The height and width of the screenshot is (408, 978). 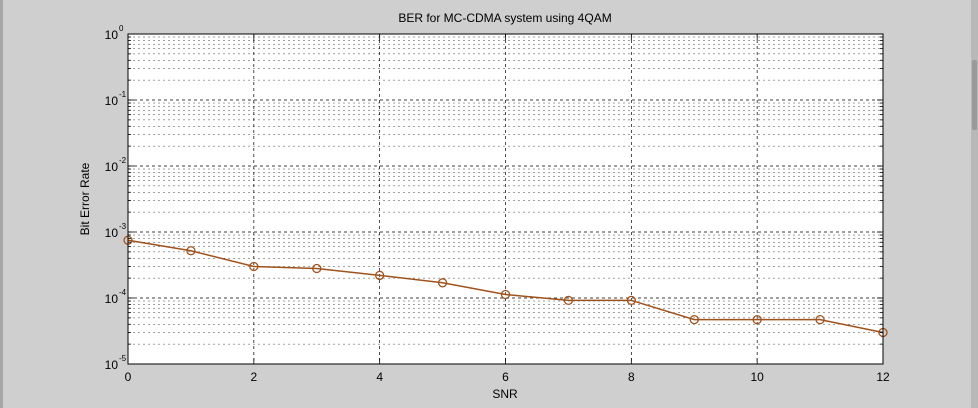 I want to click on y-tick-label-exponent: -2, so click(x=123, y=160).